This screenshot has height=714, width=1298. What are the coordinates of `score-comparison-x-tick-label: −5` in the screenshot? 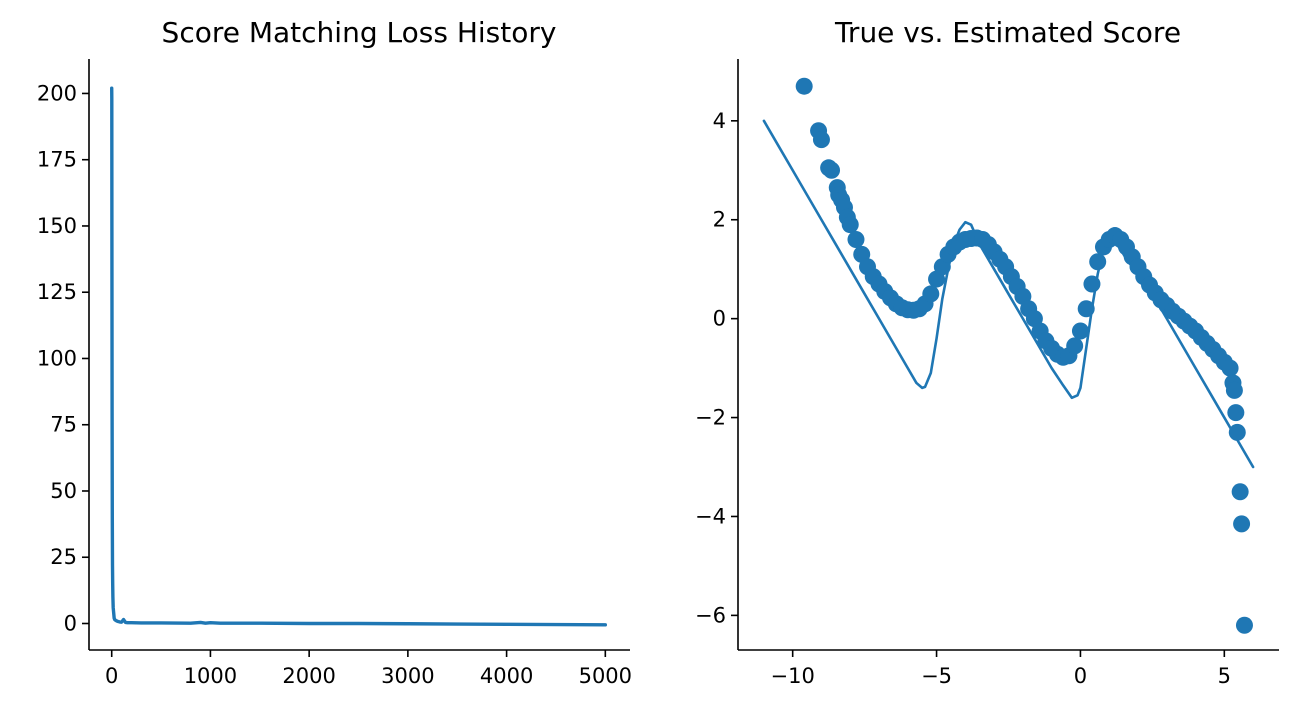 It's located at (936, 676).